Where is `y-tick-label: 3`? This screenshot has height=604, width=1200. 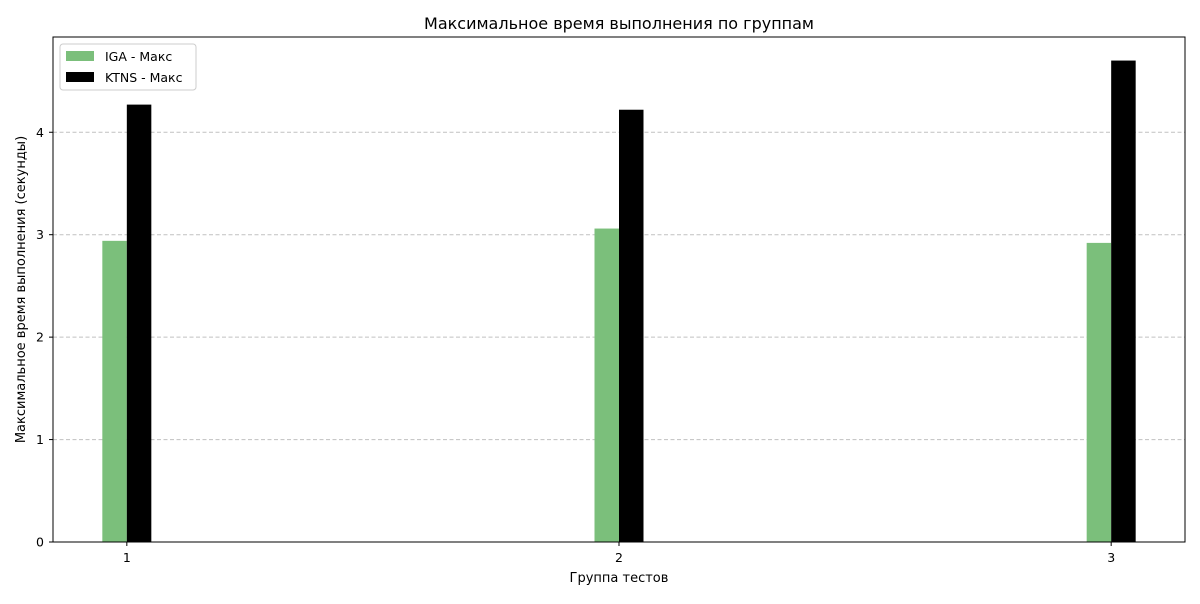 y-tick-label: 3 is located at coordinates (40, 234).